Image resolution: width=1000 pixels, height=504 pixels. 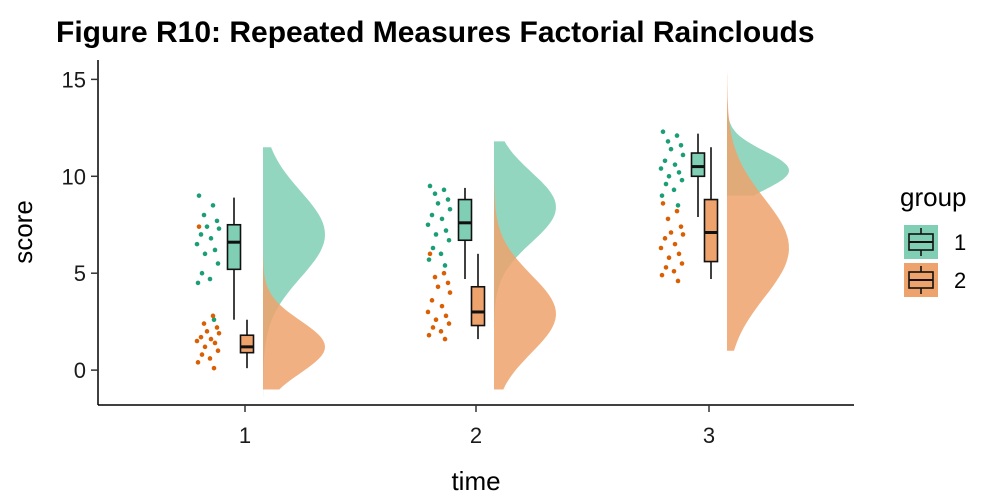 What do you see at coordinates (933, 197) in the screenshot?
I see `legend-title: group` at bounding box center [933, 197].